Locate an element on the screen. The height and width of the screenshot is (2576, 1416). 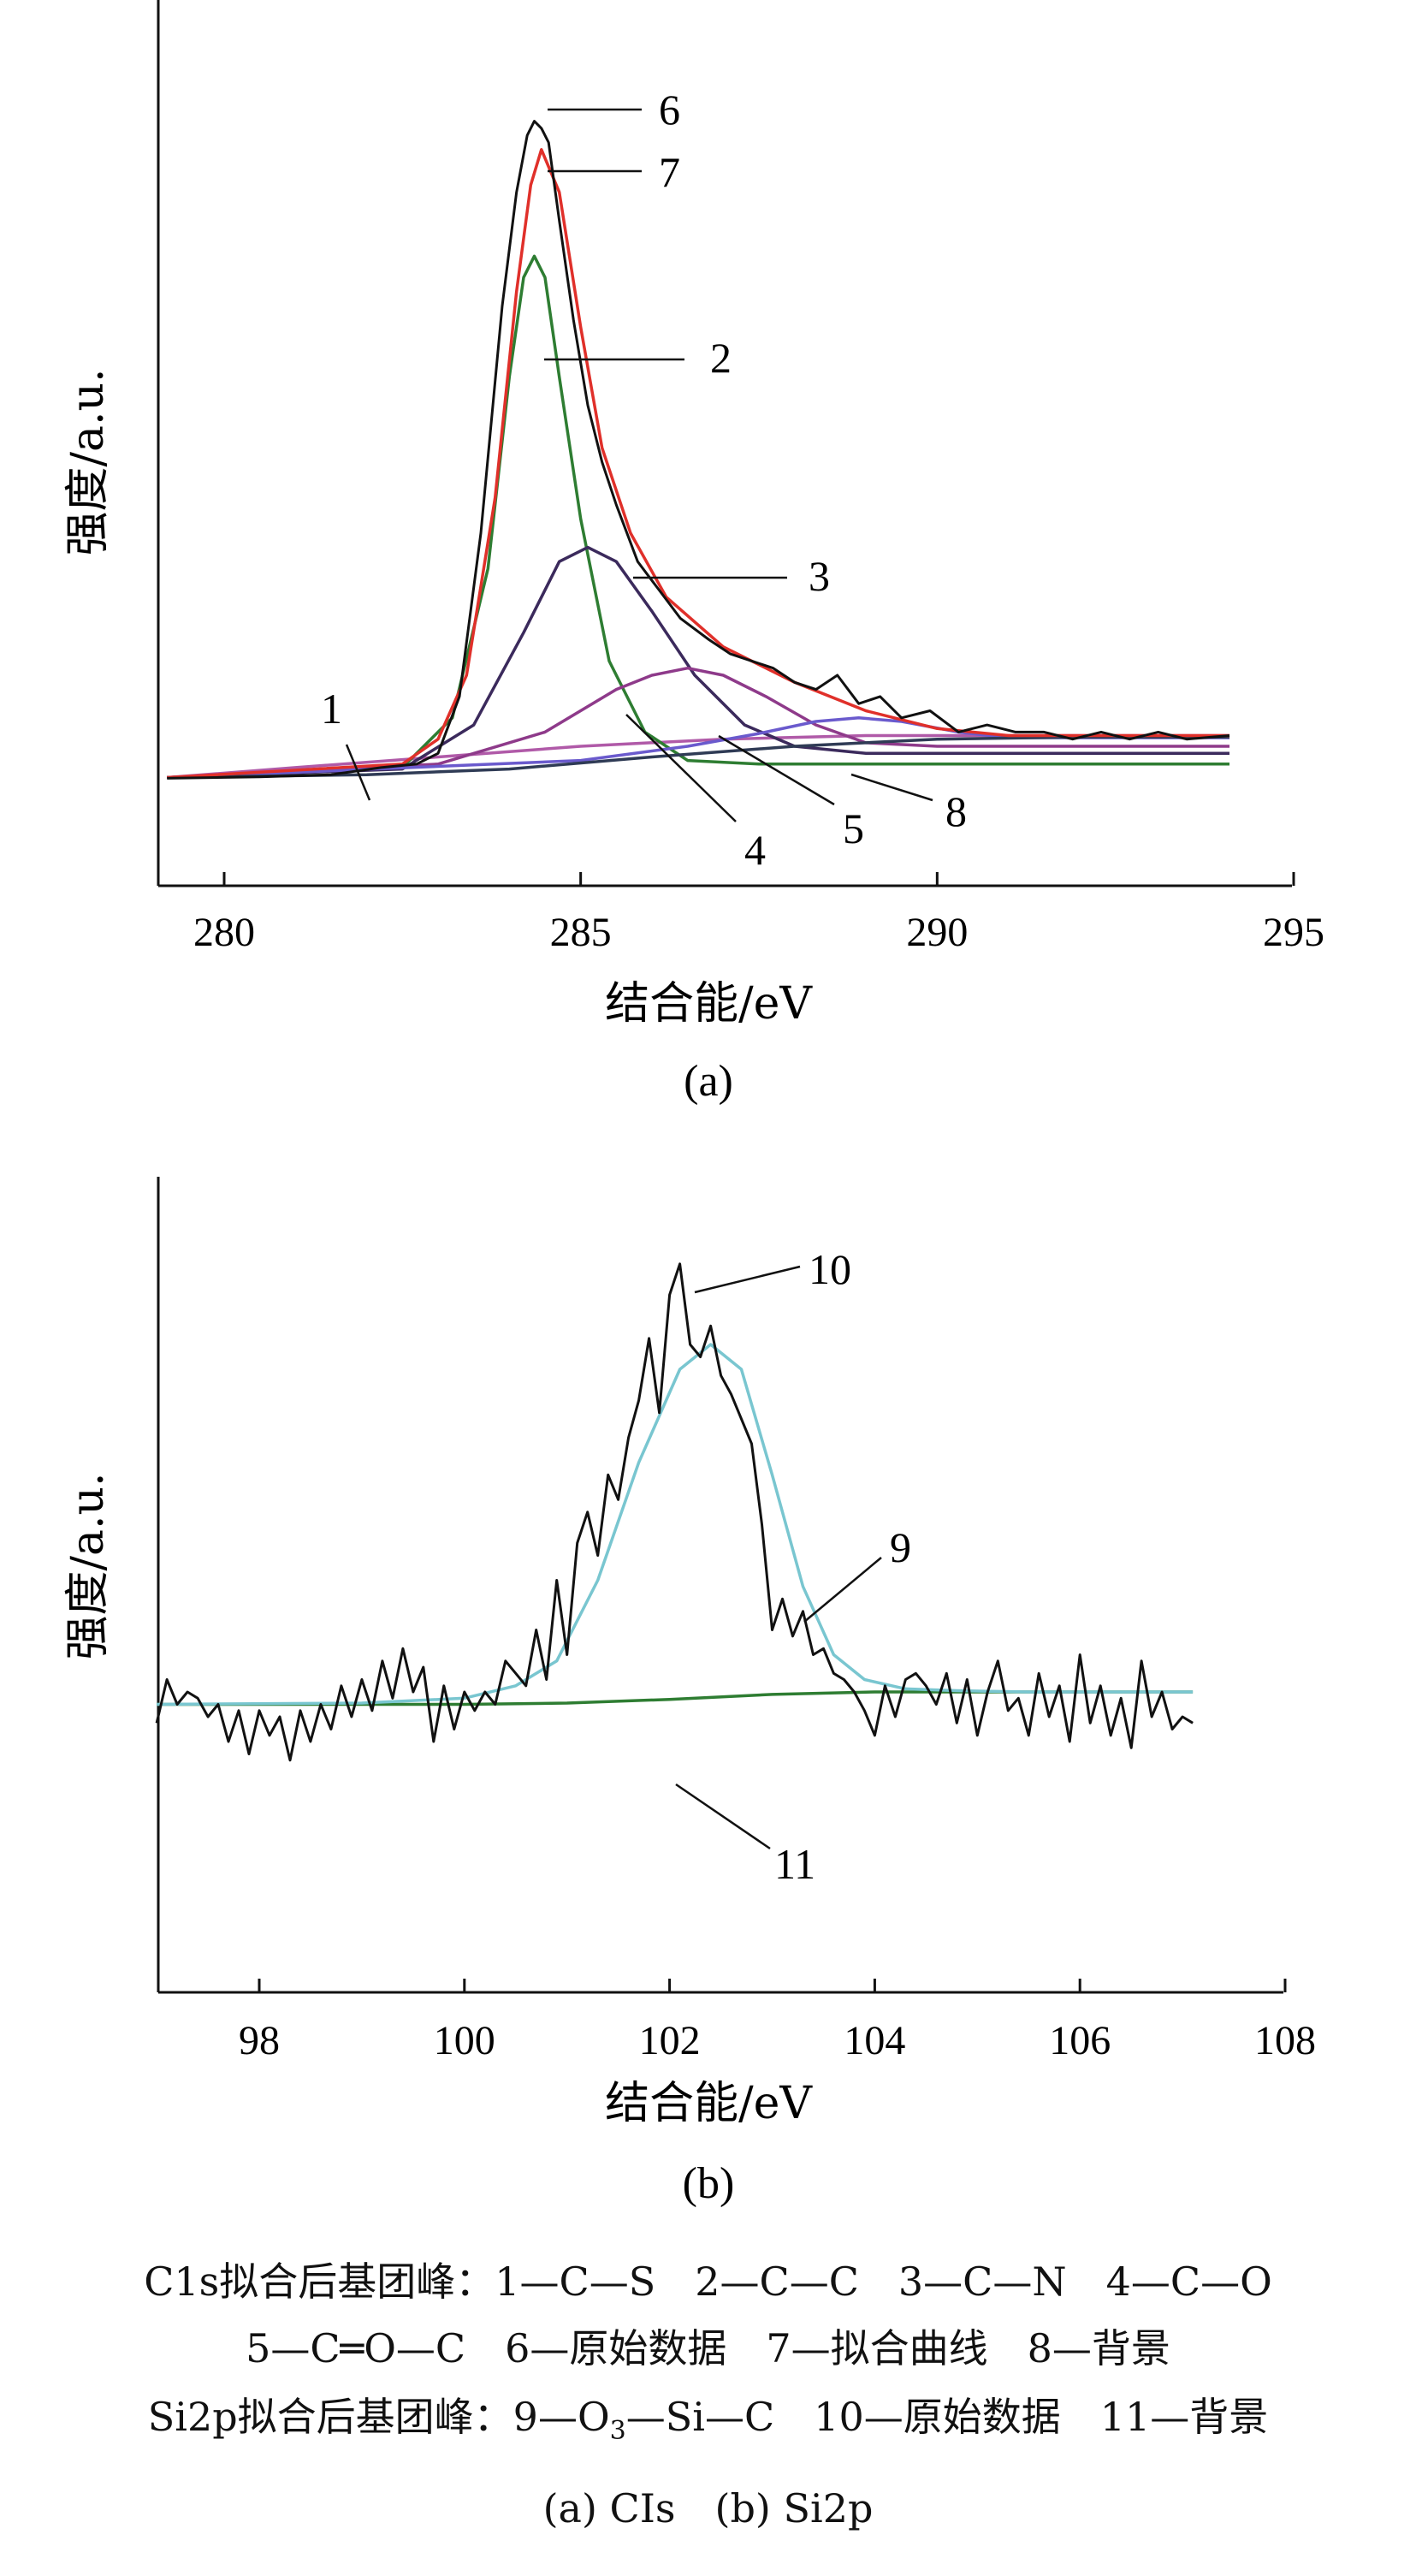
svg-text: 8 is located at coordinates (956, 811).